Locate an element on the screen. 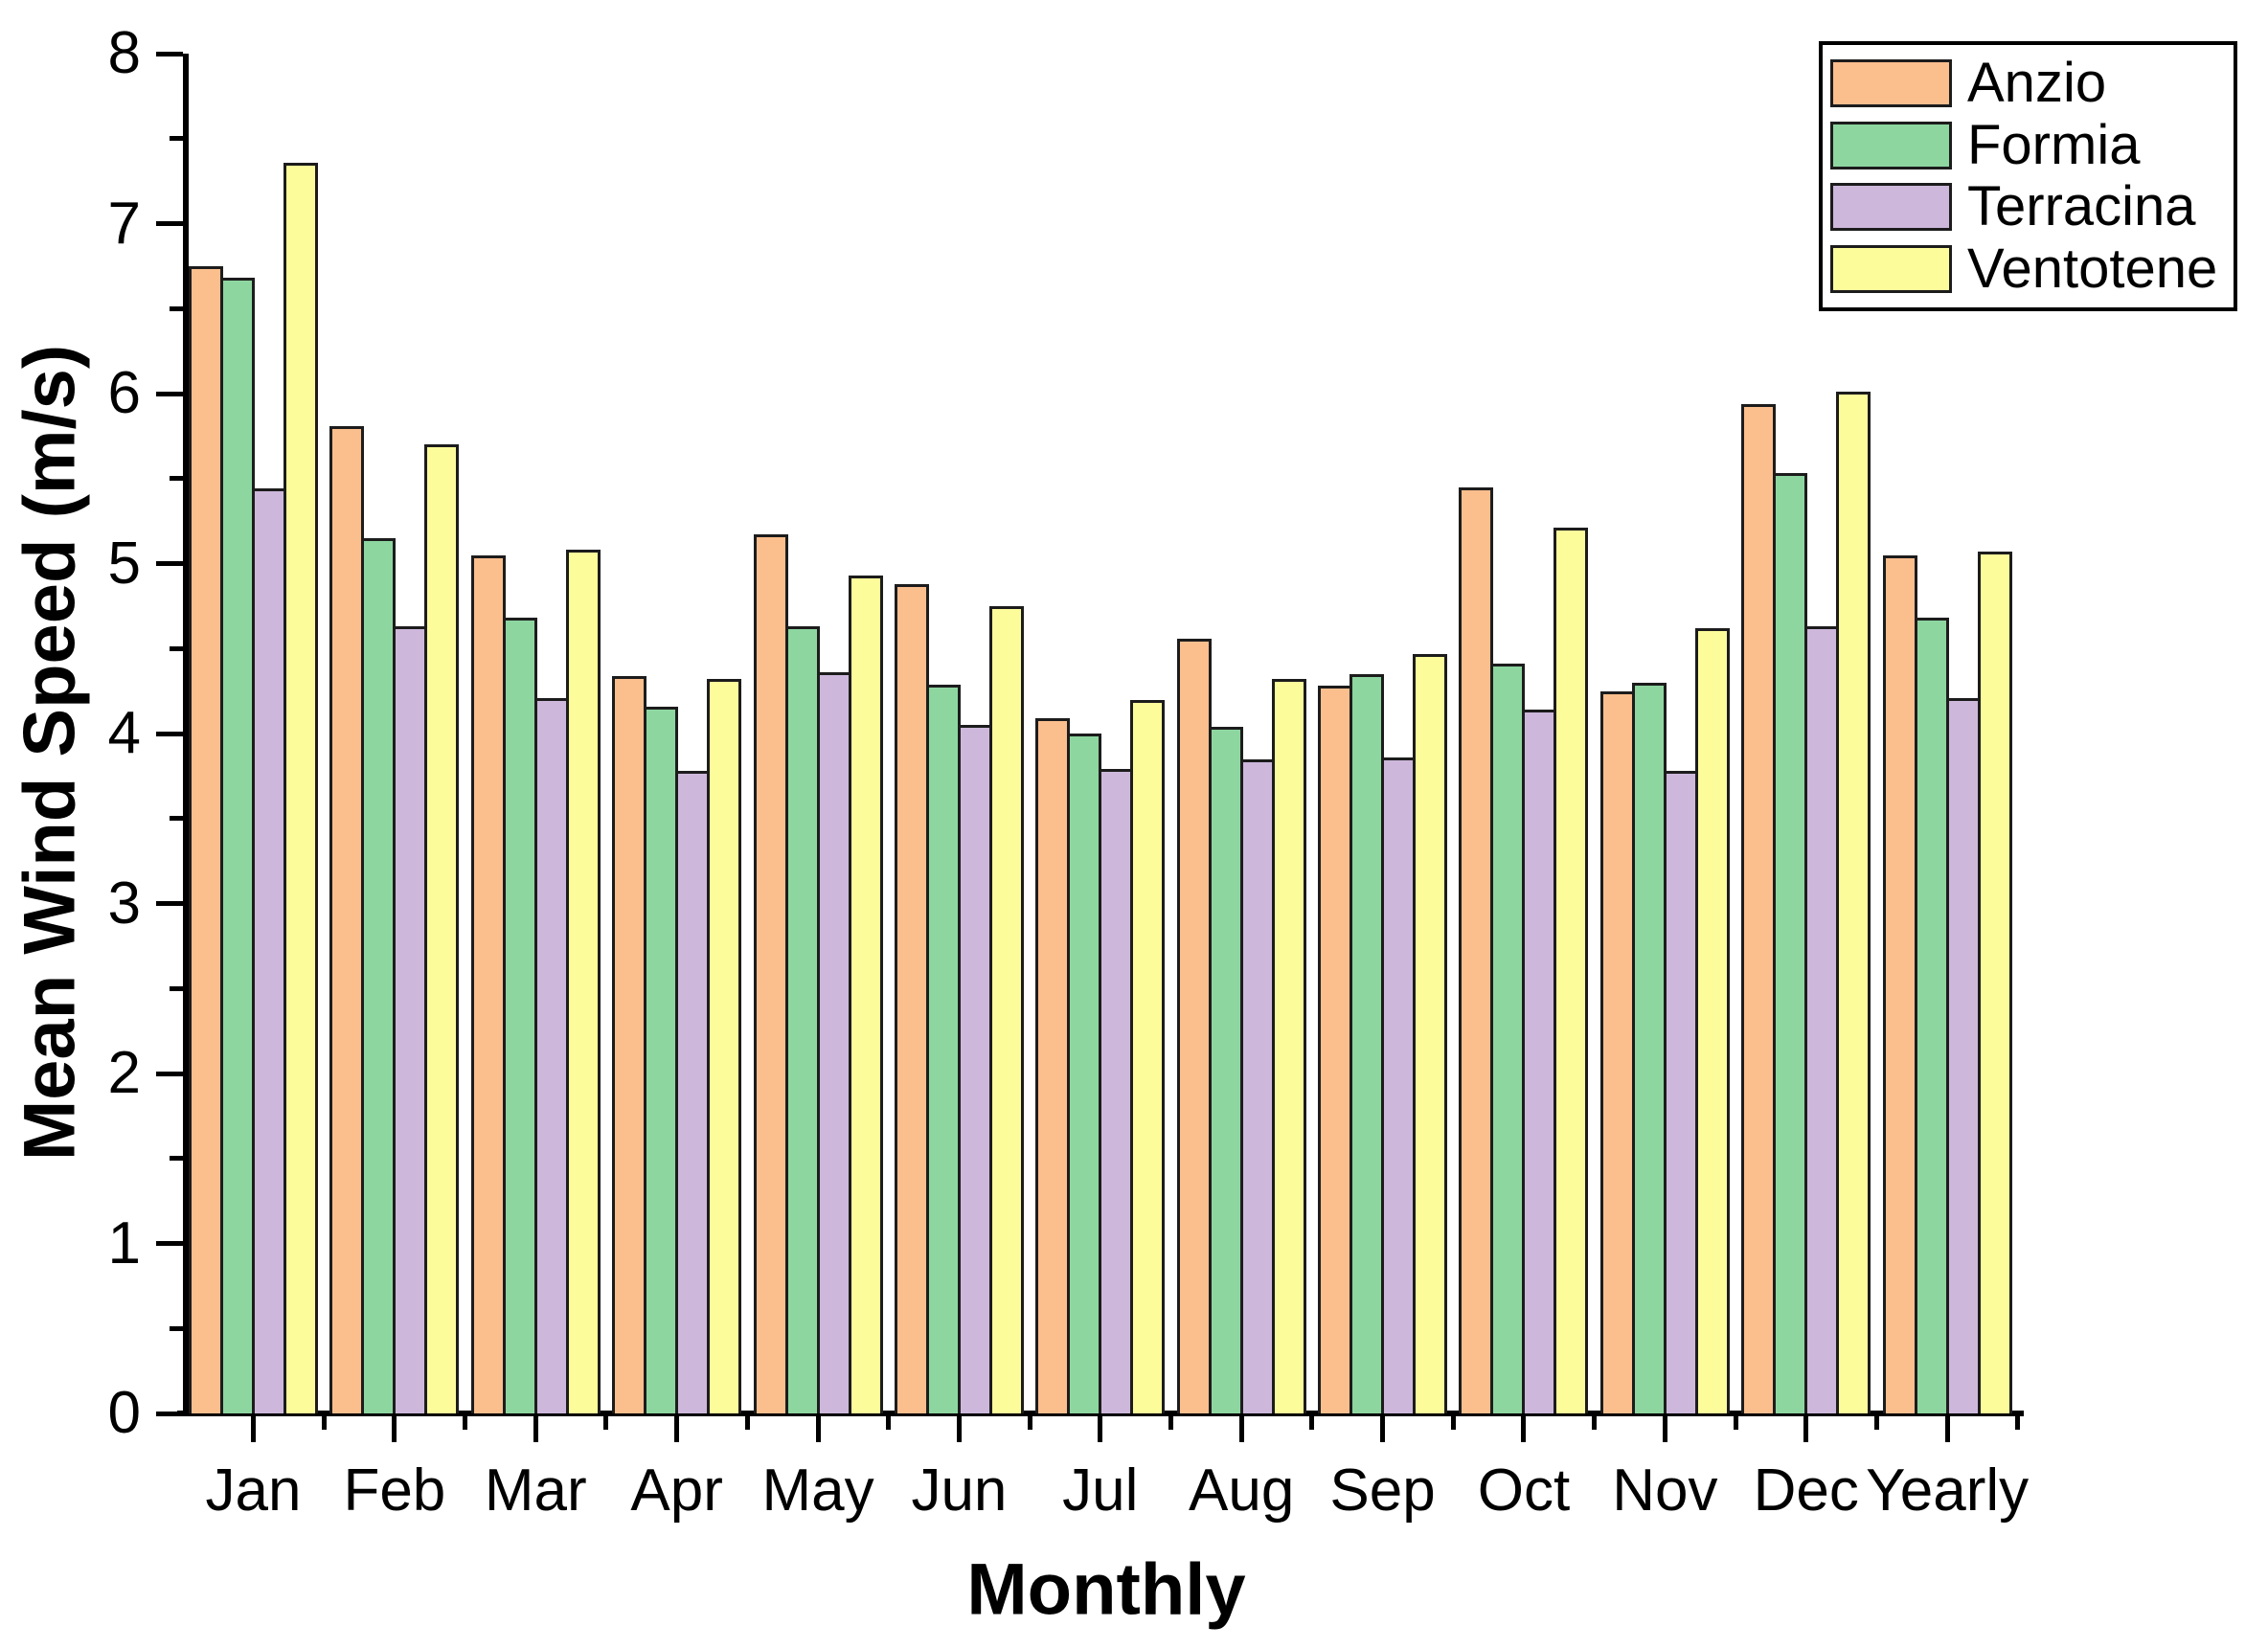 The height and width of the screenshot is (1649, 2268). bar-formia-jun is located at coordinates (943, 1048).